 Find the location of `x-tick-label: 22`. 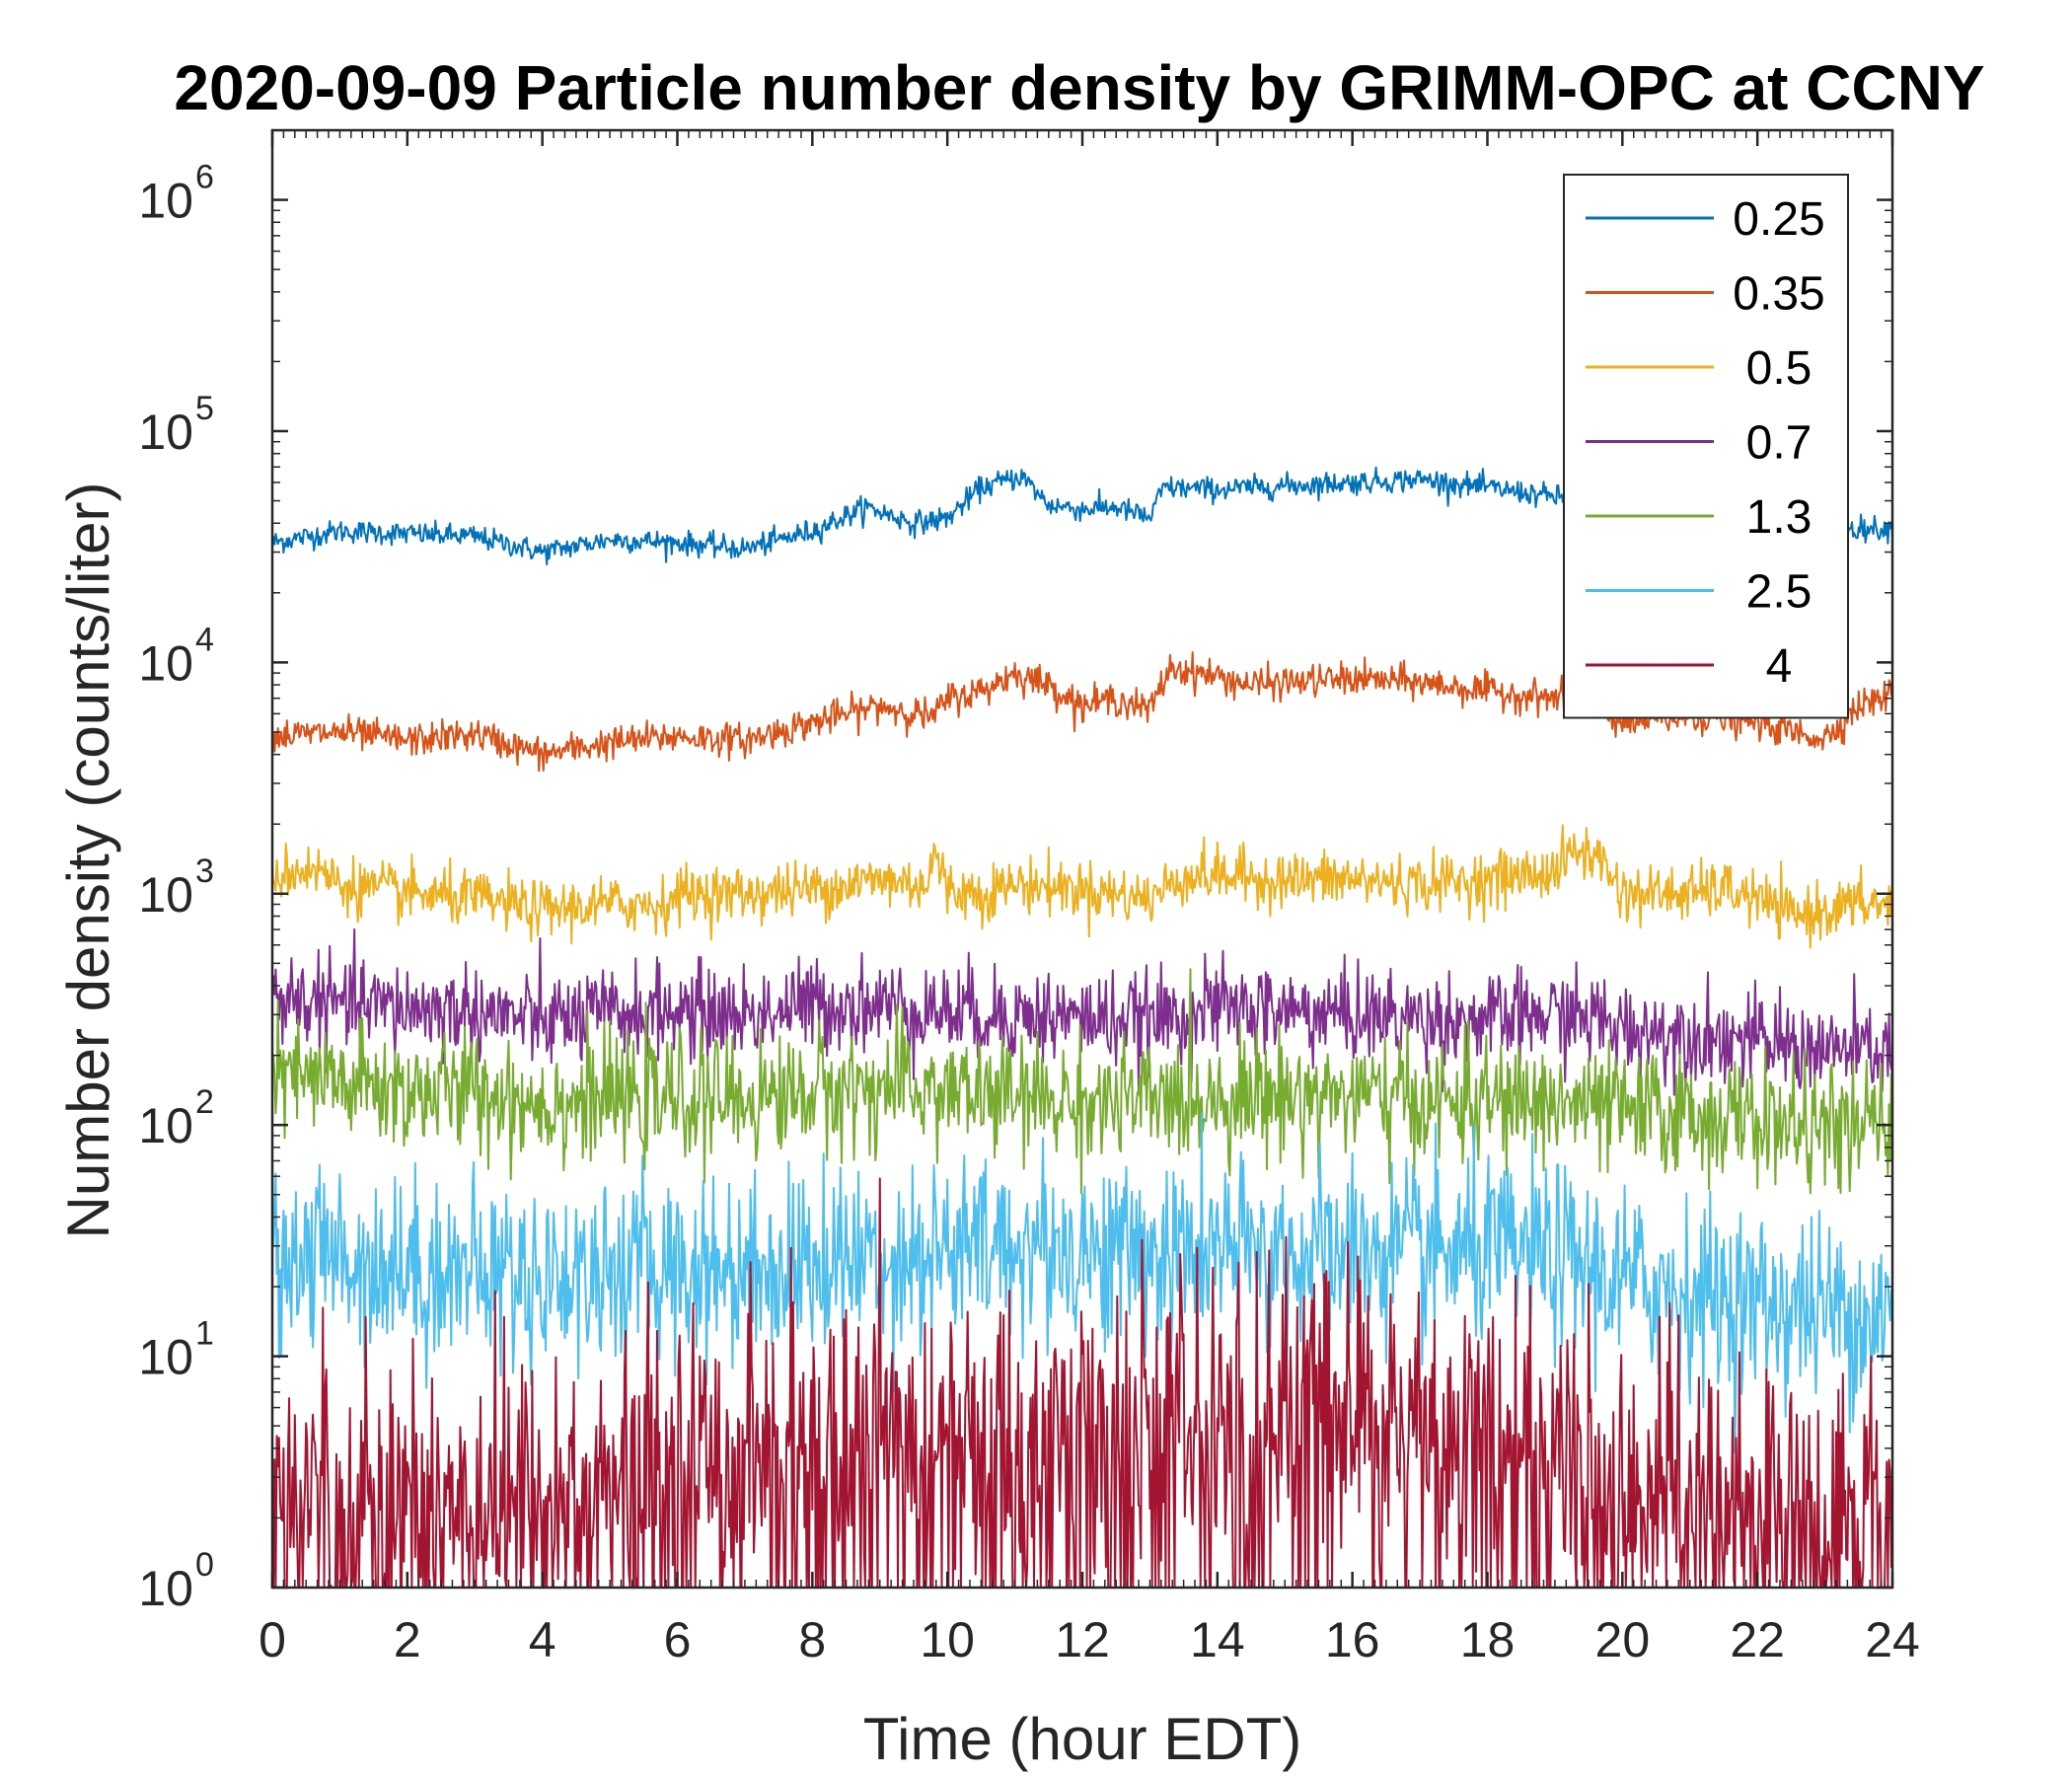

x-tick-label: 22 is located at coordinates (1758, 1640).